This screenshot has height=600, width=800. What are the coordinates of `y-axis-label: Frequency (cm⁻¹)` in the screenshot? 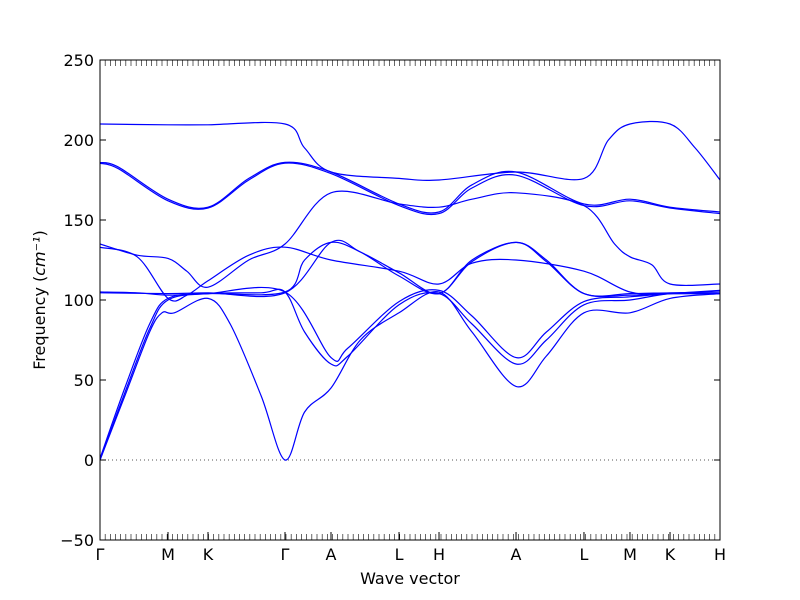 It's located at (39, 299).